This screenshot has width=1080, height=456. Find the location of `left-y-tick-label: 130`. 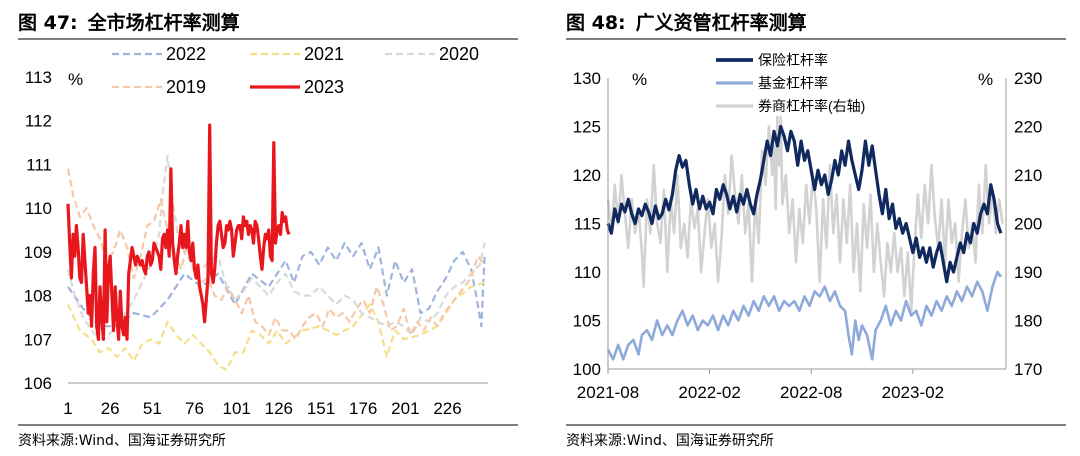

left-y-tick-label: 130 is located at coordinates (587, 78).